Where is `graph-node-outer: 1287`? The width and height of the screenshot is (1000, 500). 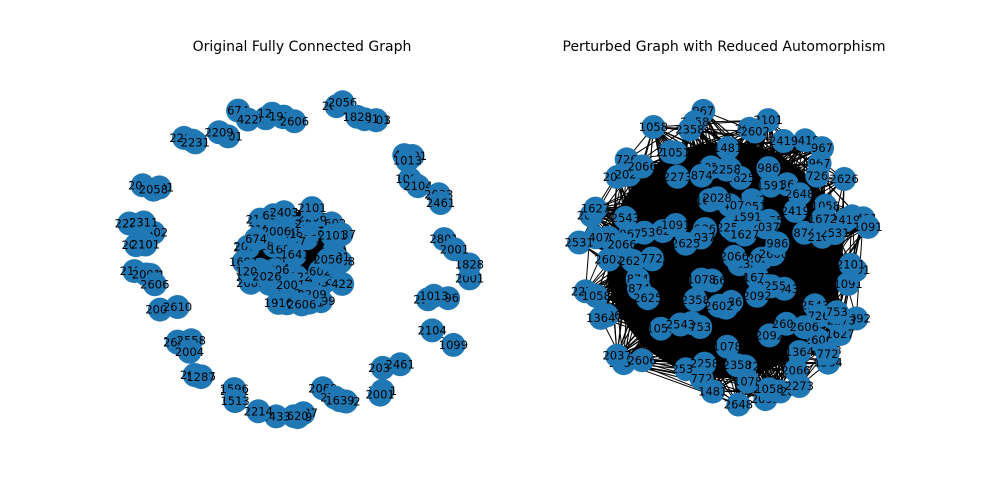
graph-node-outer: 1287 is located at coordinates (201, 377).